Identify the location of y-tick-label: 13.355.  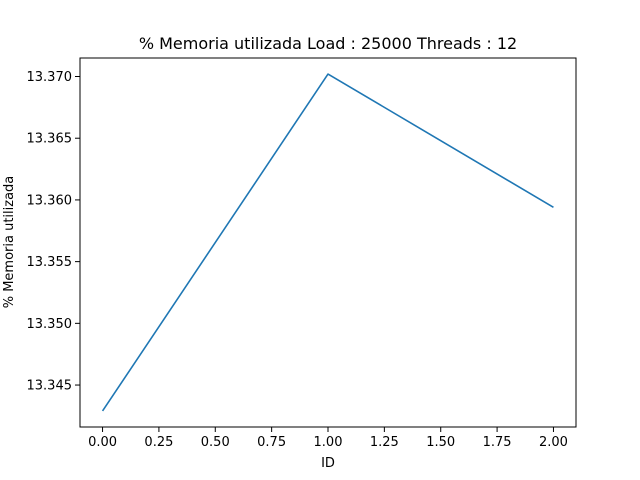
(50, 262).